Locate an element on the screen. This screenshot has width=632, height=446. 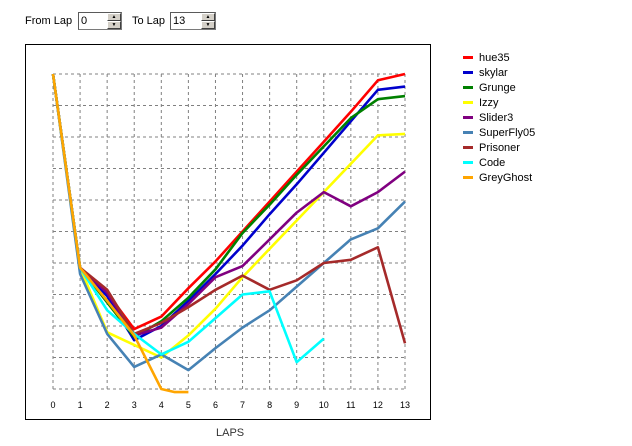
from-lap-spinner: ▲ ▼ is located at coordinates (100, 21).